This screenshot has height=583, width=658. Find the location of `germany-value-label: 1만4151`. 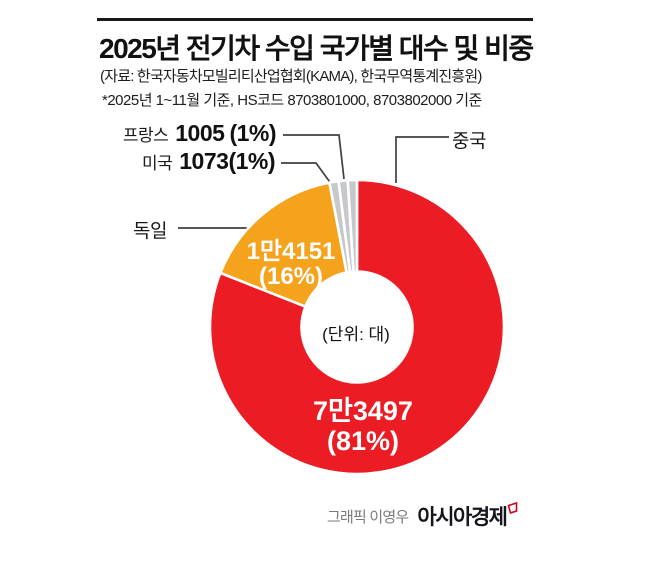

germany-value-label: 1만4151 is located at coordinates (291, 251).